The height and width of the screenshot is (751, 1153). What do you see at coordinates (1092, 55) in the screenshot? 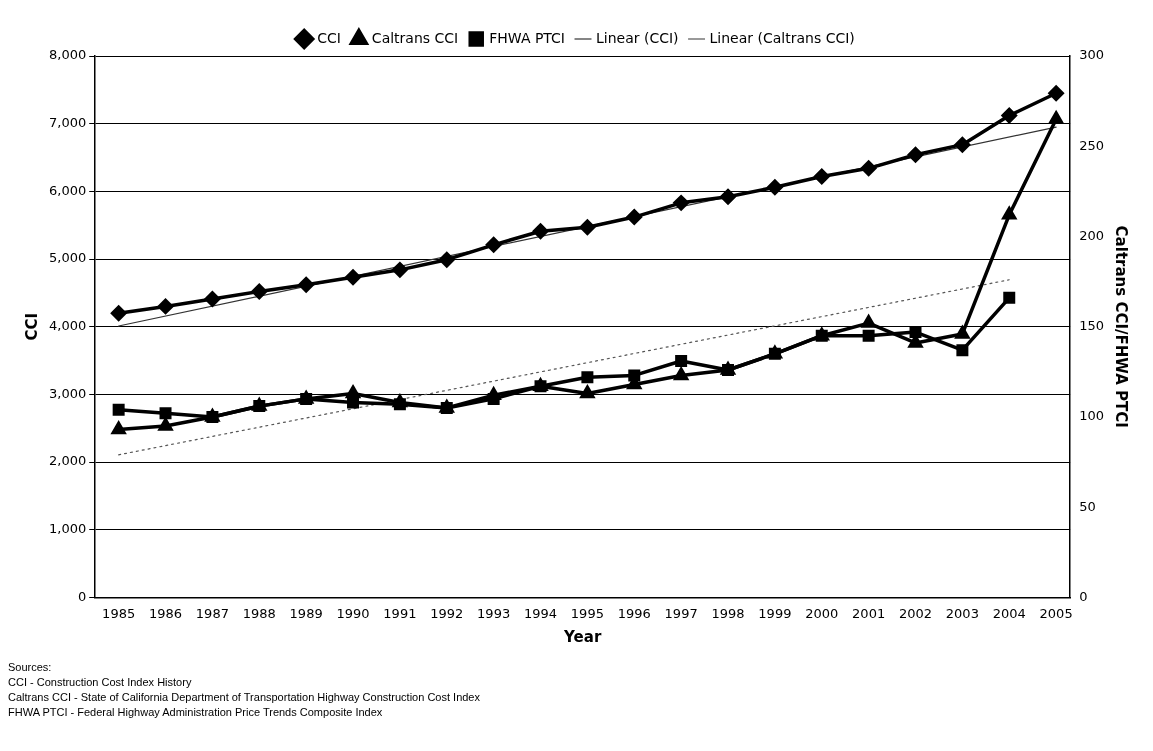
I see `y2-tick-label: 300` at bounding box center [1092, 55].